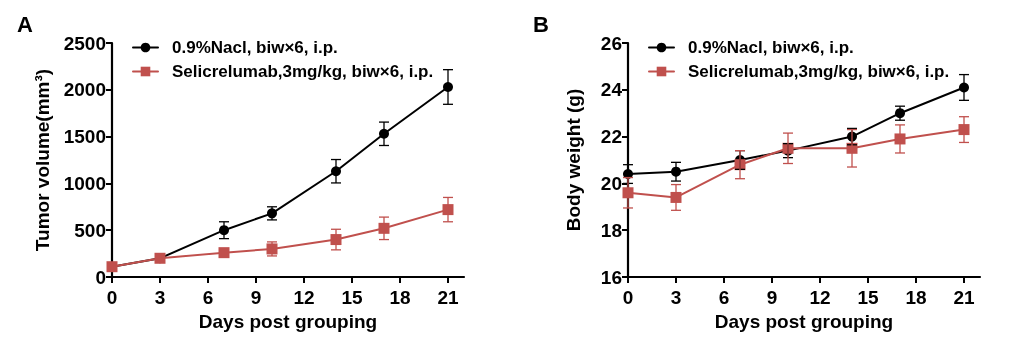 The image size is (1032, 345). What do you see at coordinates (25, 24) in the screenshot?
I see `chart-title: A` at bounding box center [25, 24].